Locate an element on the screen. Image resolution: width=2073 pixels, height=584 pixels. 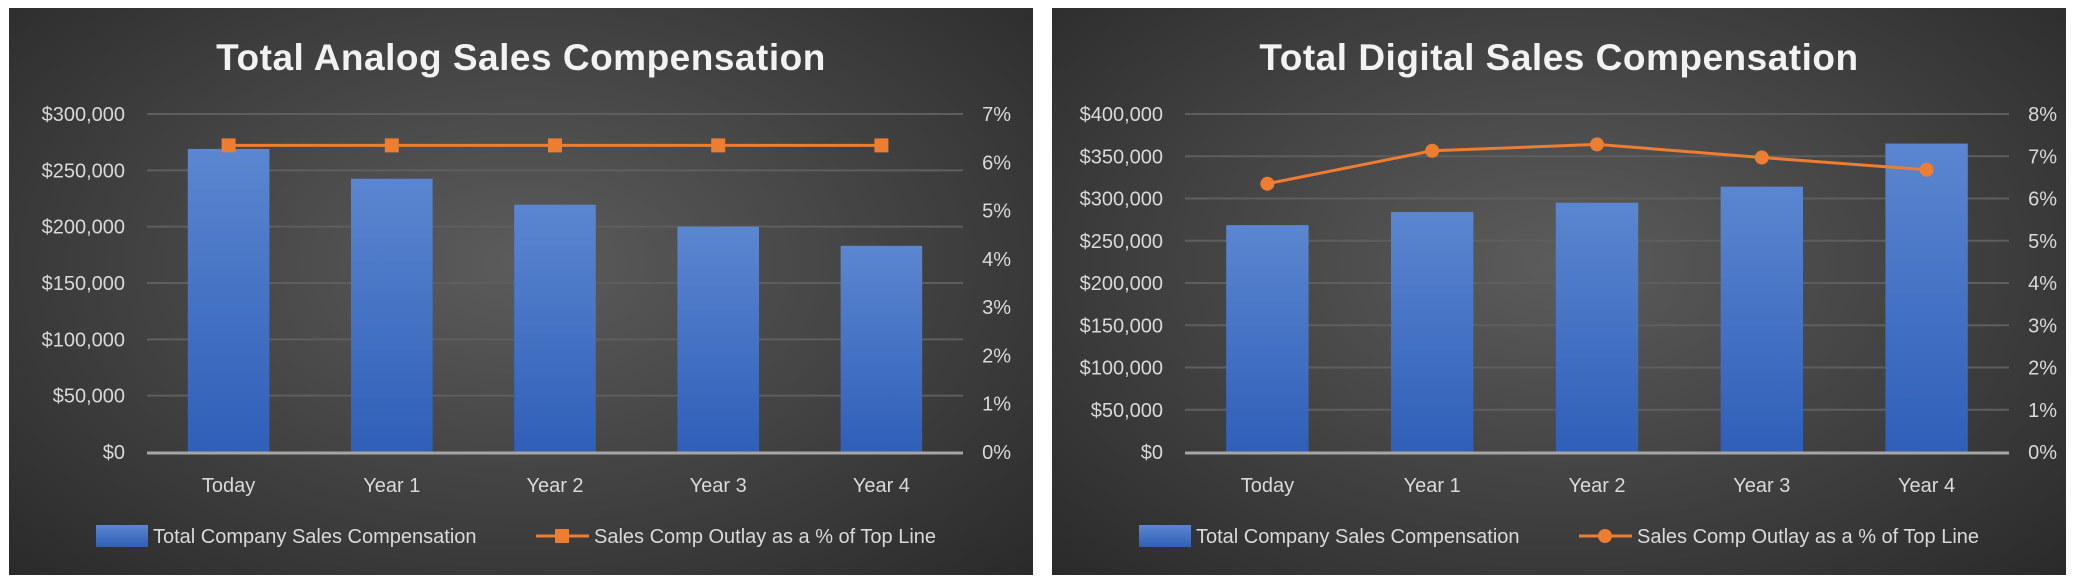
y-right-tick-label: 8% is located at coordinates (2042, 115).